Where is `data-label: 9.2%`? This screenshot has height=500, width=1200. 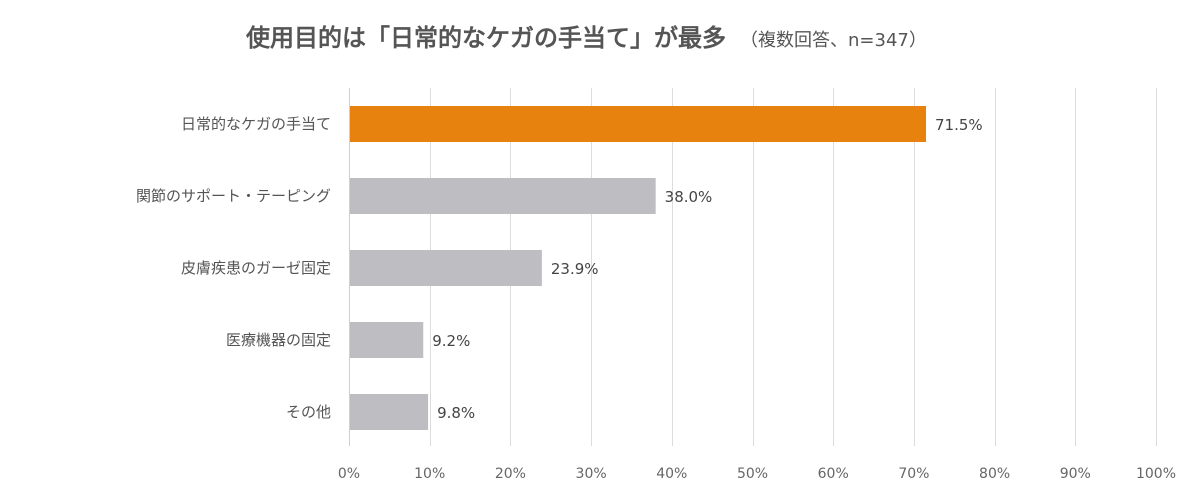 data-label: 9.2% is located at coordinates (451, 341).